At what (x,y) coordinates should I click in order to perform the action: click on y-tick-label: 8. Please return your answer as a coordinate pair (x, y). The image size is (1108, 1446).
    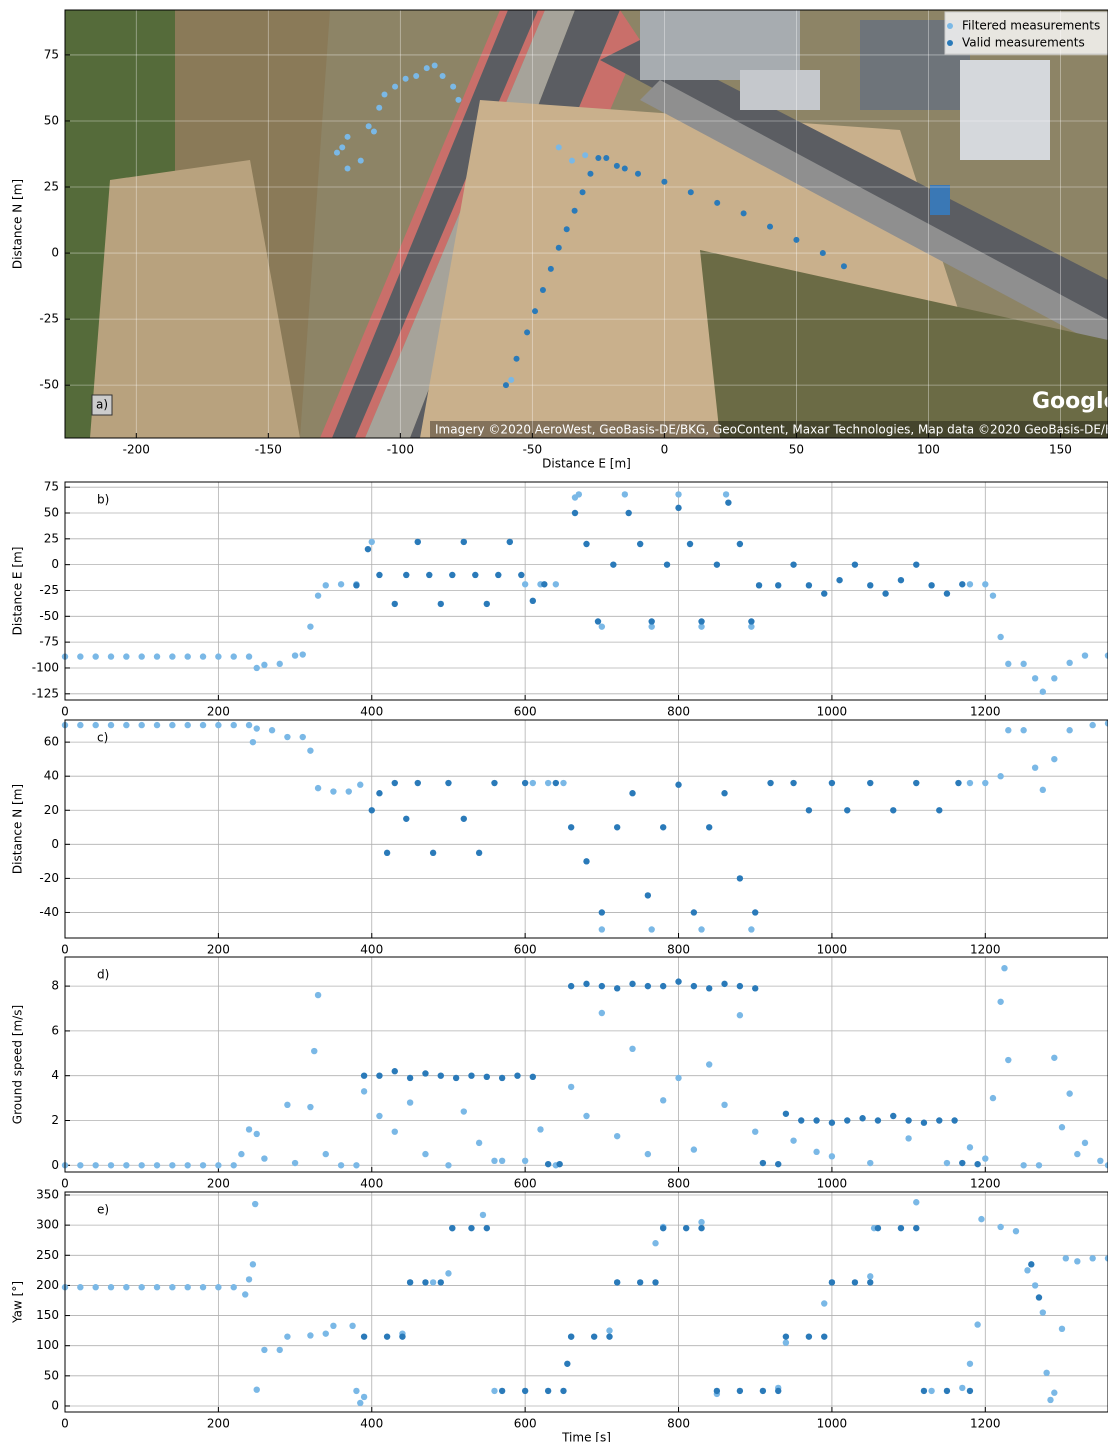
    Looking at the image, I should click on (55, 986).